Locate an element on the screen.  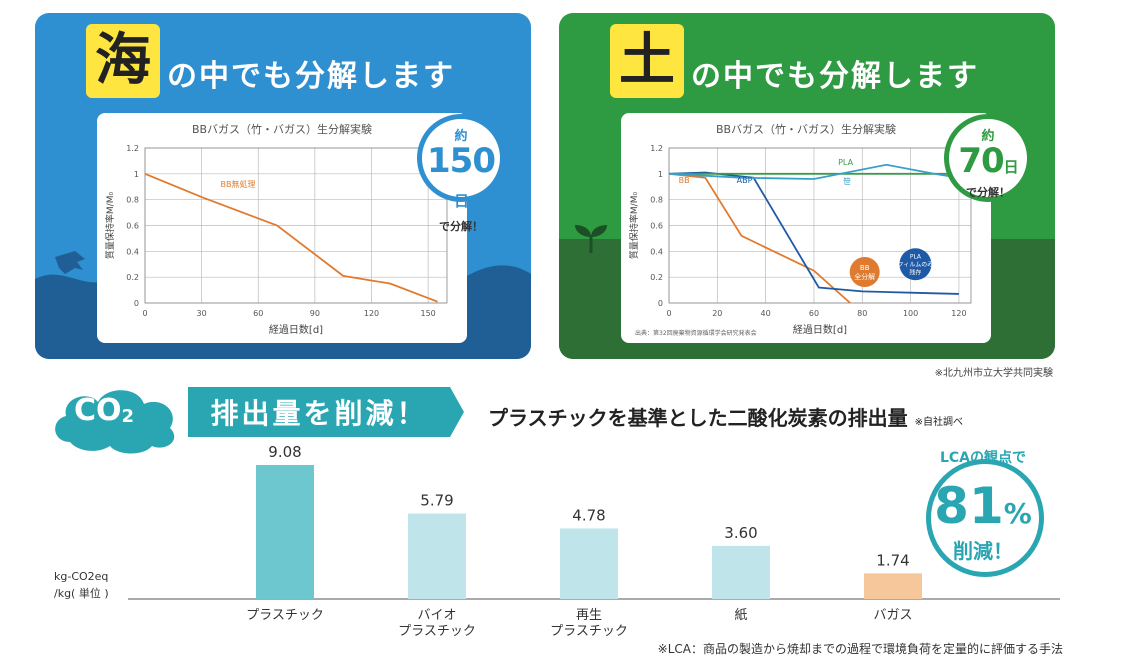
co2-text: CO is located at coordinates (98, 410).